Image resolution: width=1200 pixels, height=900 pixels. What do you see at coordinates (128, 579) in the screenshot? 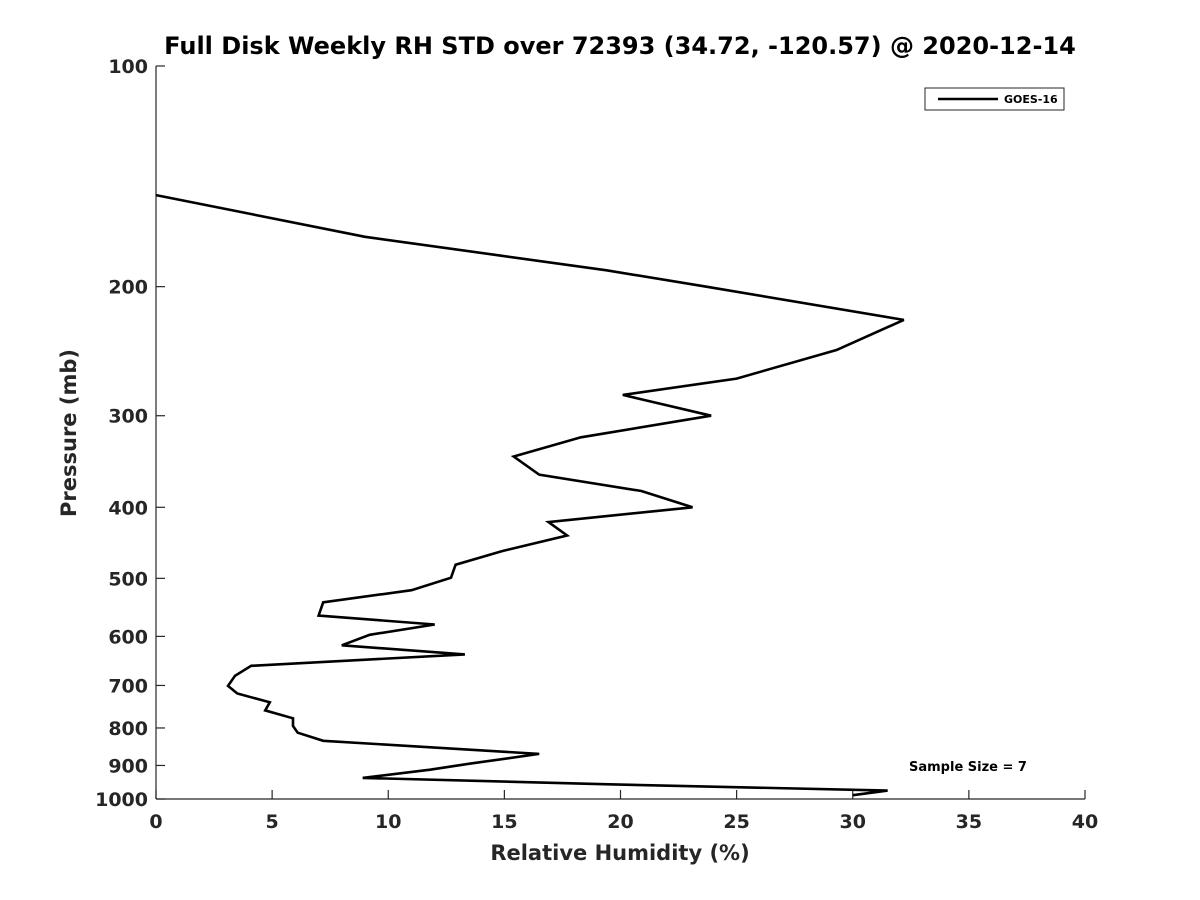
I see `y-tick-label: 500` at bounding box center [128, 579].